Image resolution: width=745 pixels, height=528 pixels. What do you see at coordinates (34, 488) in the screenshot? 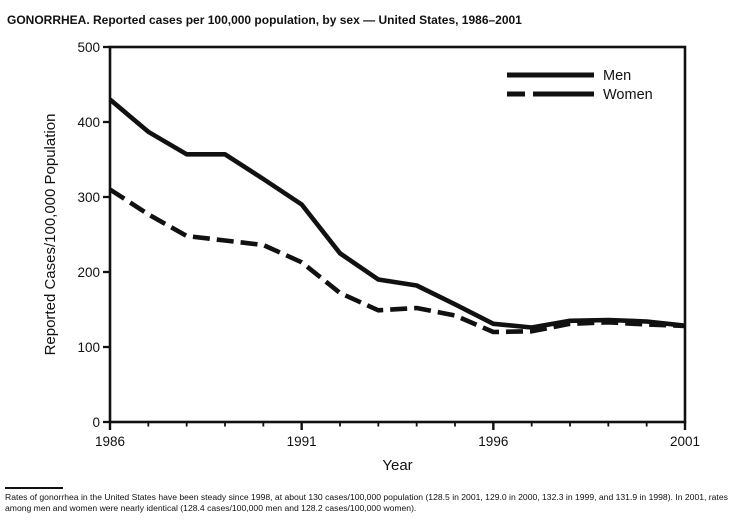
I see `footnote-divider` at bounding box center [34, 488].